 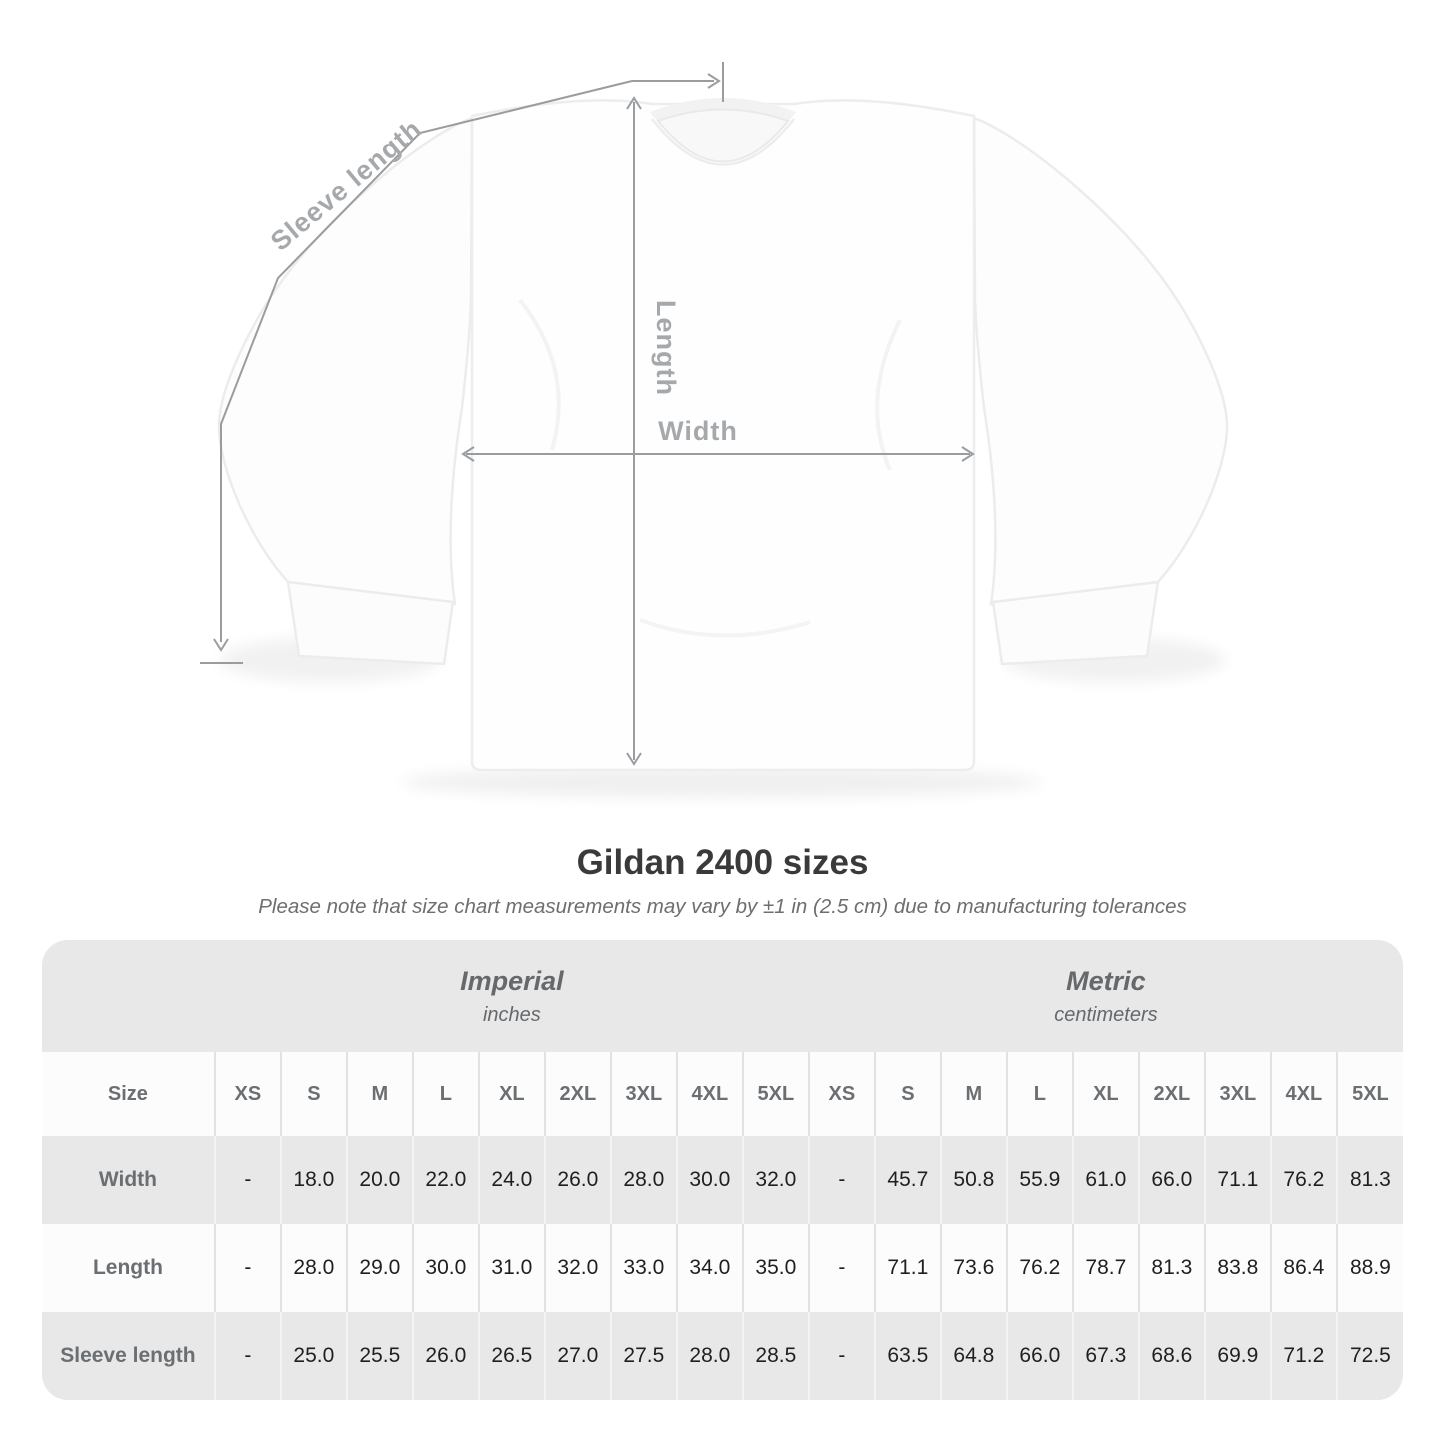 I want to click on value-cell: 78.7, so click(x=1105, y=1268).